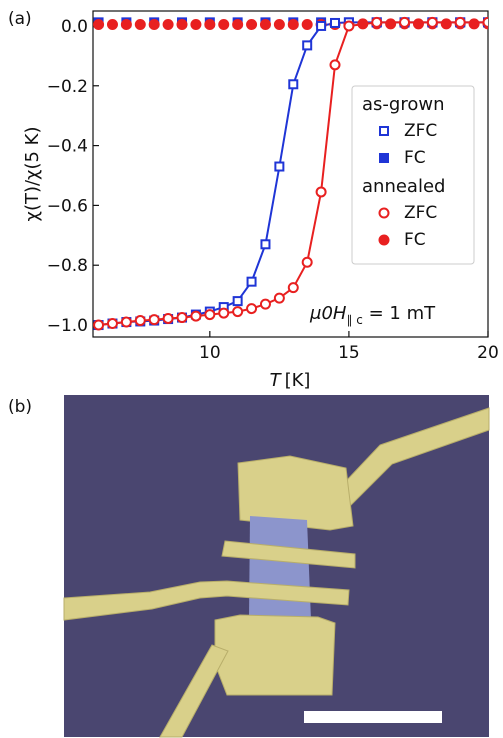 This screenshot has height=738, width=503. What do you see at coordinates (403, 186) in the screenshot?
I see `legend-group-label: annealed` at bounding box center [403, 186].